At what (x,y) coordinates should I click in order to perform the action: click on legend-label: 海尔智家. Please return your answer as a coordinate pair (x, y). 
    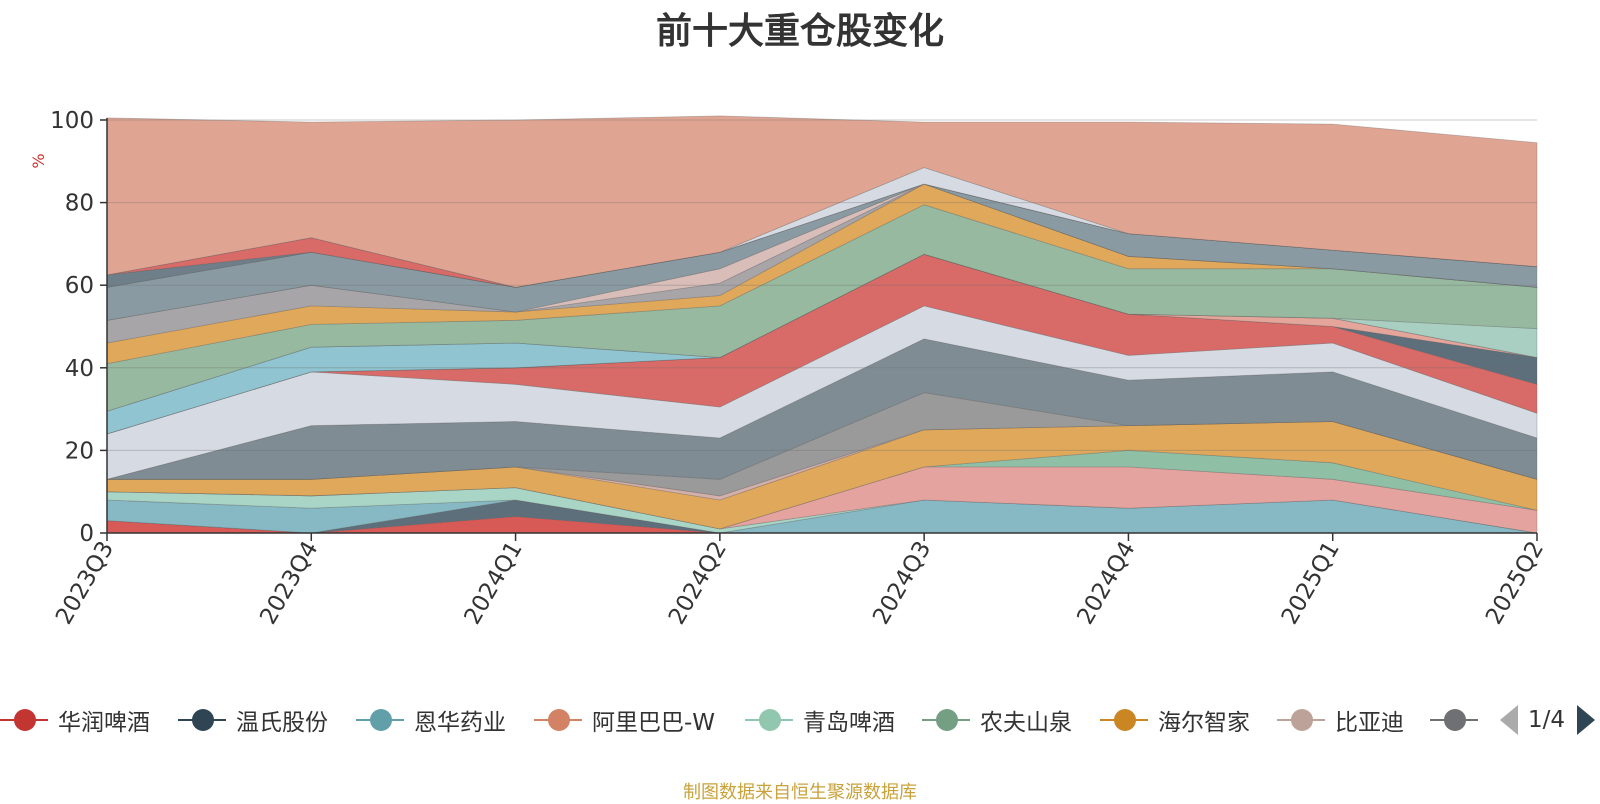
    Looking at the image, I should click on (1204, 723).